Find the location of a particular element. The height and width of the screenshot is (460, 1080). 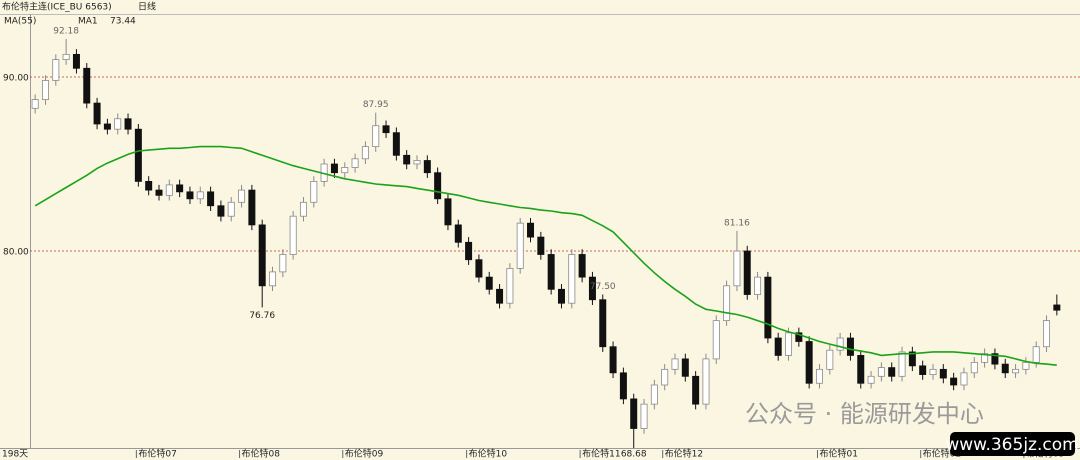

extreme-label: 76.76 is located at coordinates (262, 316).